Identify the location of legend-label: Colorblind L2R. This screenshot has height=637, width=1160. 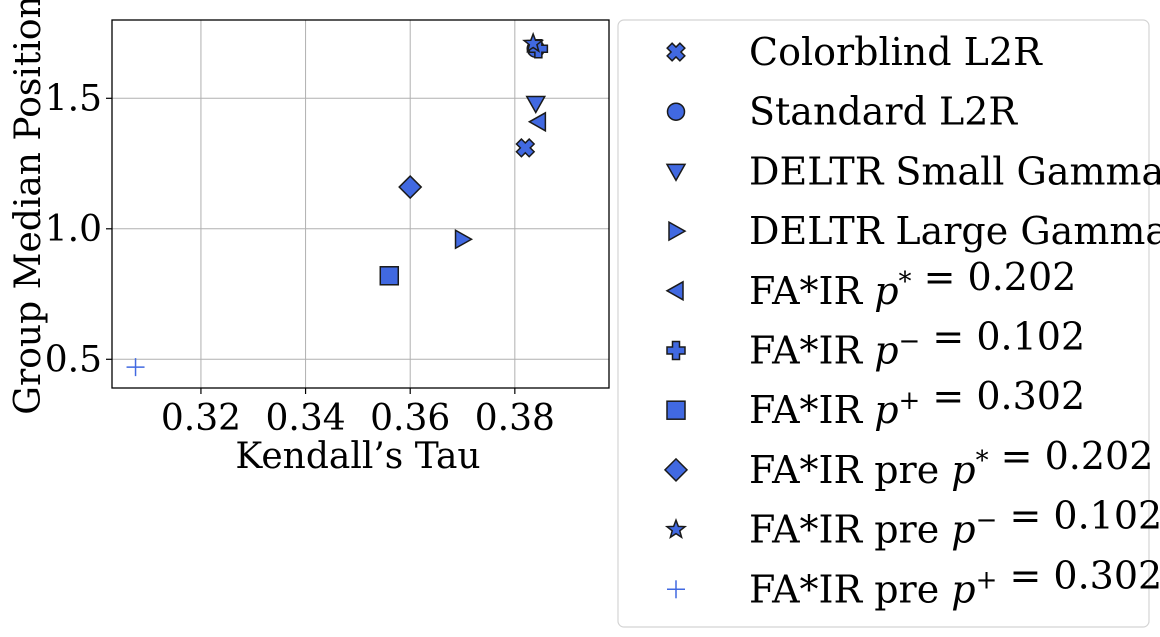
(896, 52).